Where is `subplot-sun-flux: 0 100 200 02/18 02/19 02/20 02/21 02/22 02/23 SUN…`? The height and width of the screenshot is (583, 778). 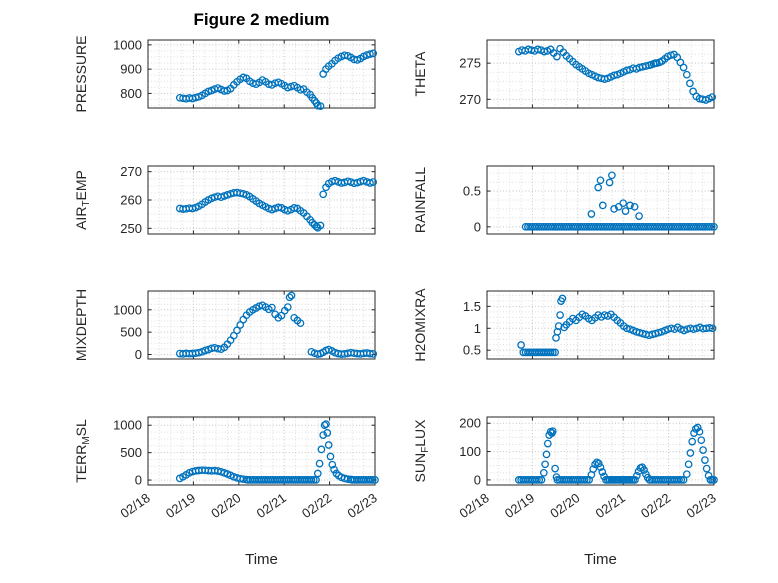
subplot-sun-flux: 0 100 200 02/18 02/19 02/20 02/21 02/22 02/23 SUN… is located at coordinates (560, 476).